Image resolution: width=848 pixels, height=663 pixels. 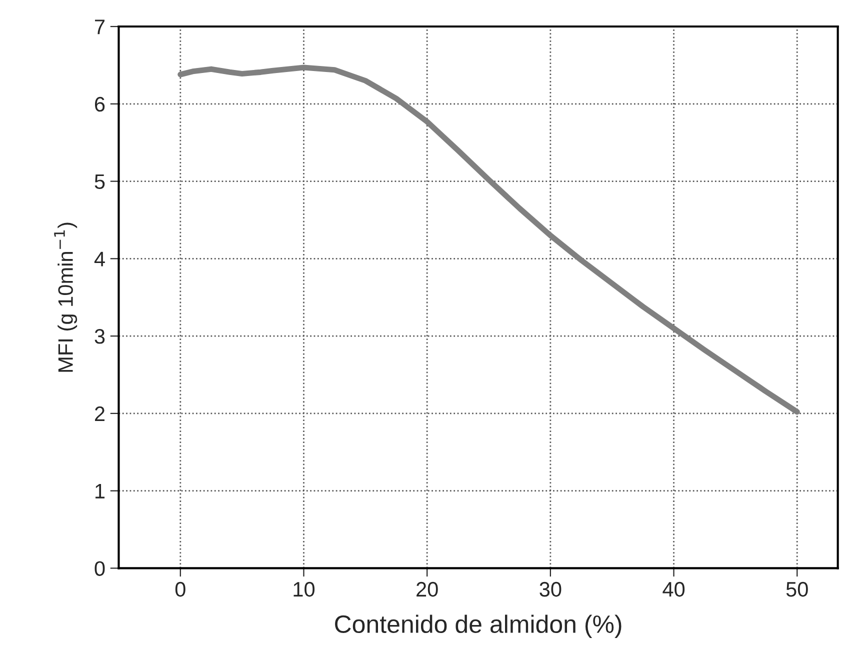 What do you see at coordinates (551, 589) in the screenshot?
I see `x-tick-label: 30` at bounding box center [551, 589].